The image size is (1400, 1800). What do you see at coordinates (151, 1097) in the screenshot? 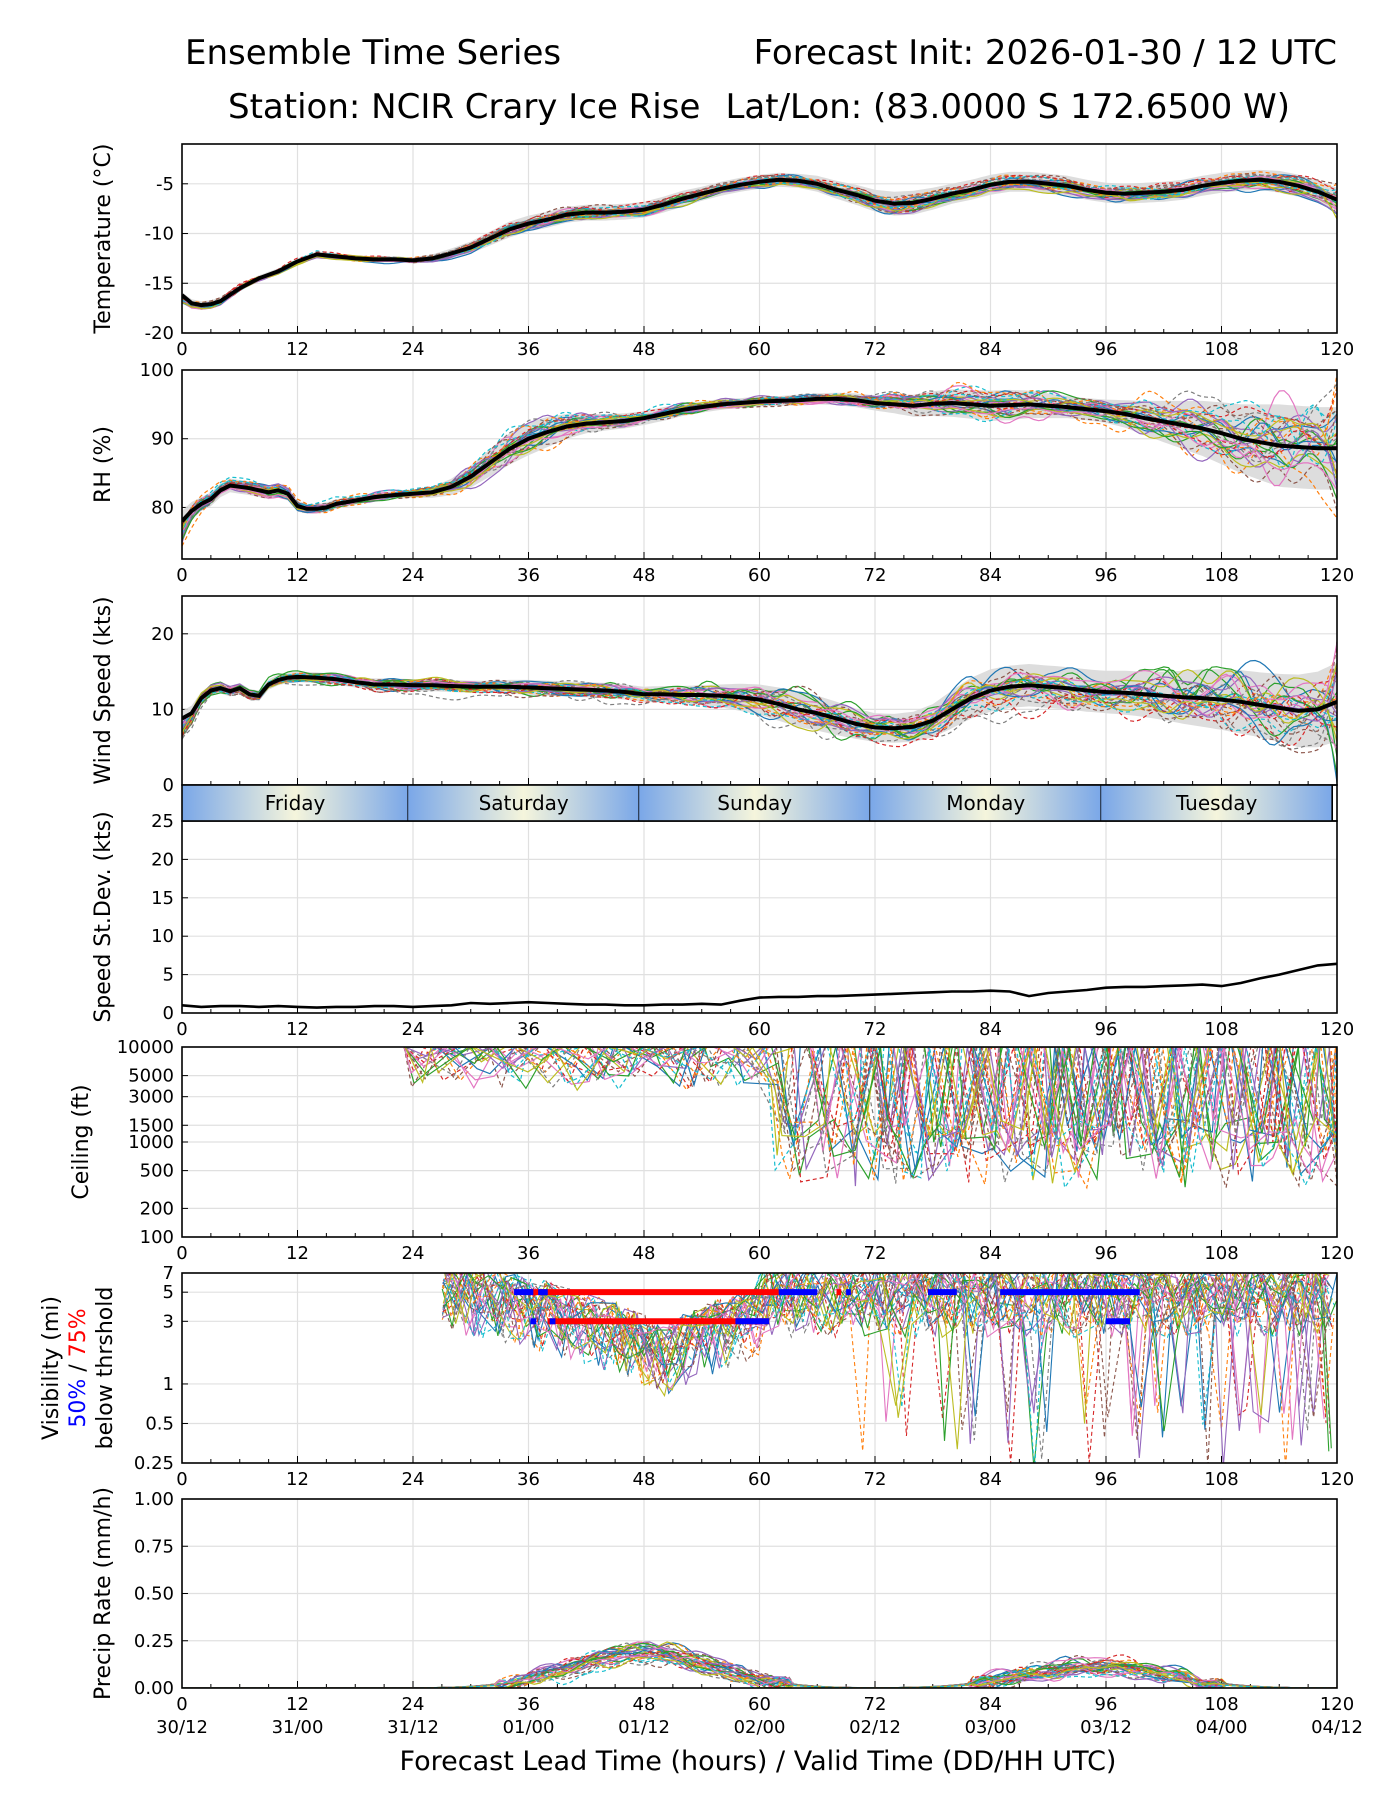
I see `y-tick-label: 3000` at bounding box center [151, 1097].